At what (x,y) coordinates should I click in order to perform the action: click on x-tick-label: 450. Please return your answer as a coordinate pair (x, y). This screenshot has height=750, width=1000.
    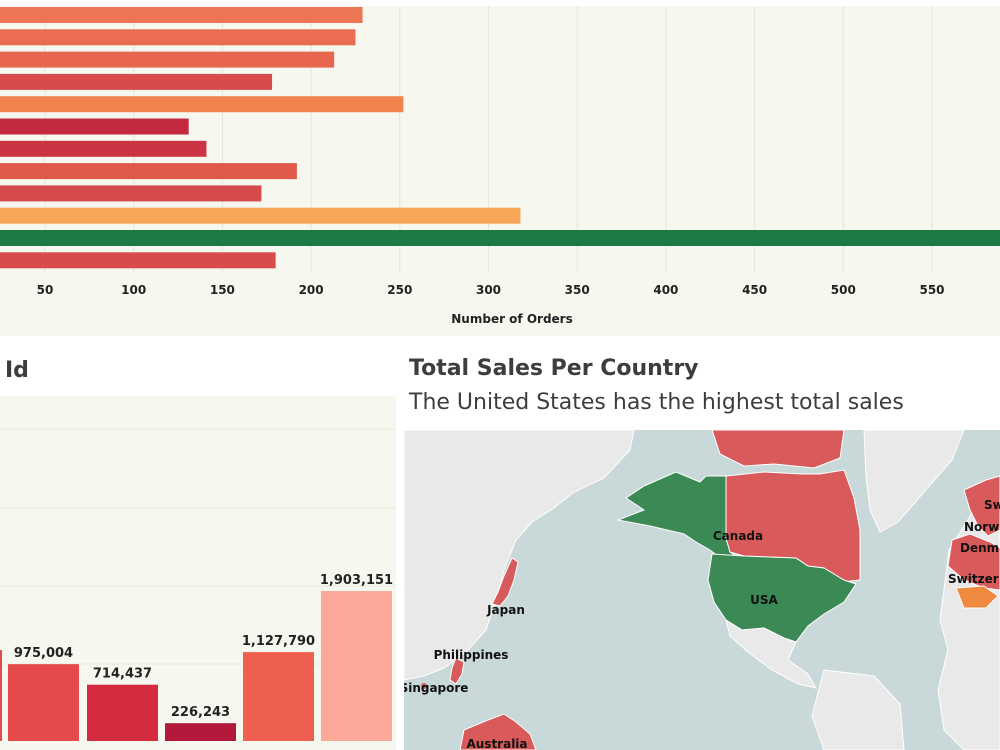
    Looking at the image, I should click on (754, 290).